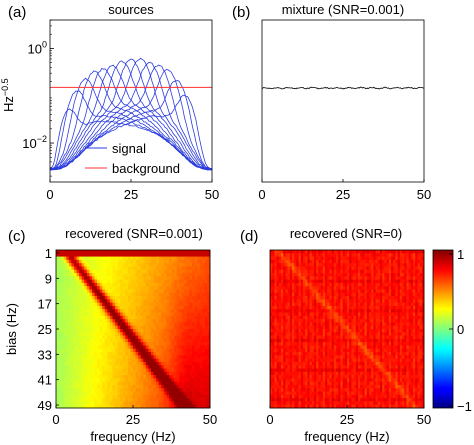 The width and height of the screenshot is (474, 445). What do you see at coordinates (17, 12) in the screenshot?
I see `panel-a-label: (a)` at bounding box center [17, 12].